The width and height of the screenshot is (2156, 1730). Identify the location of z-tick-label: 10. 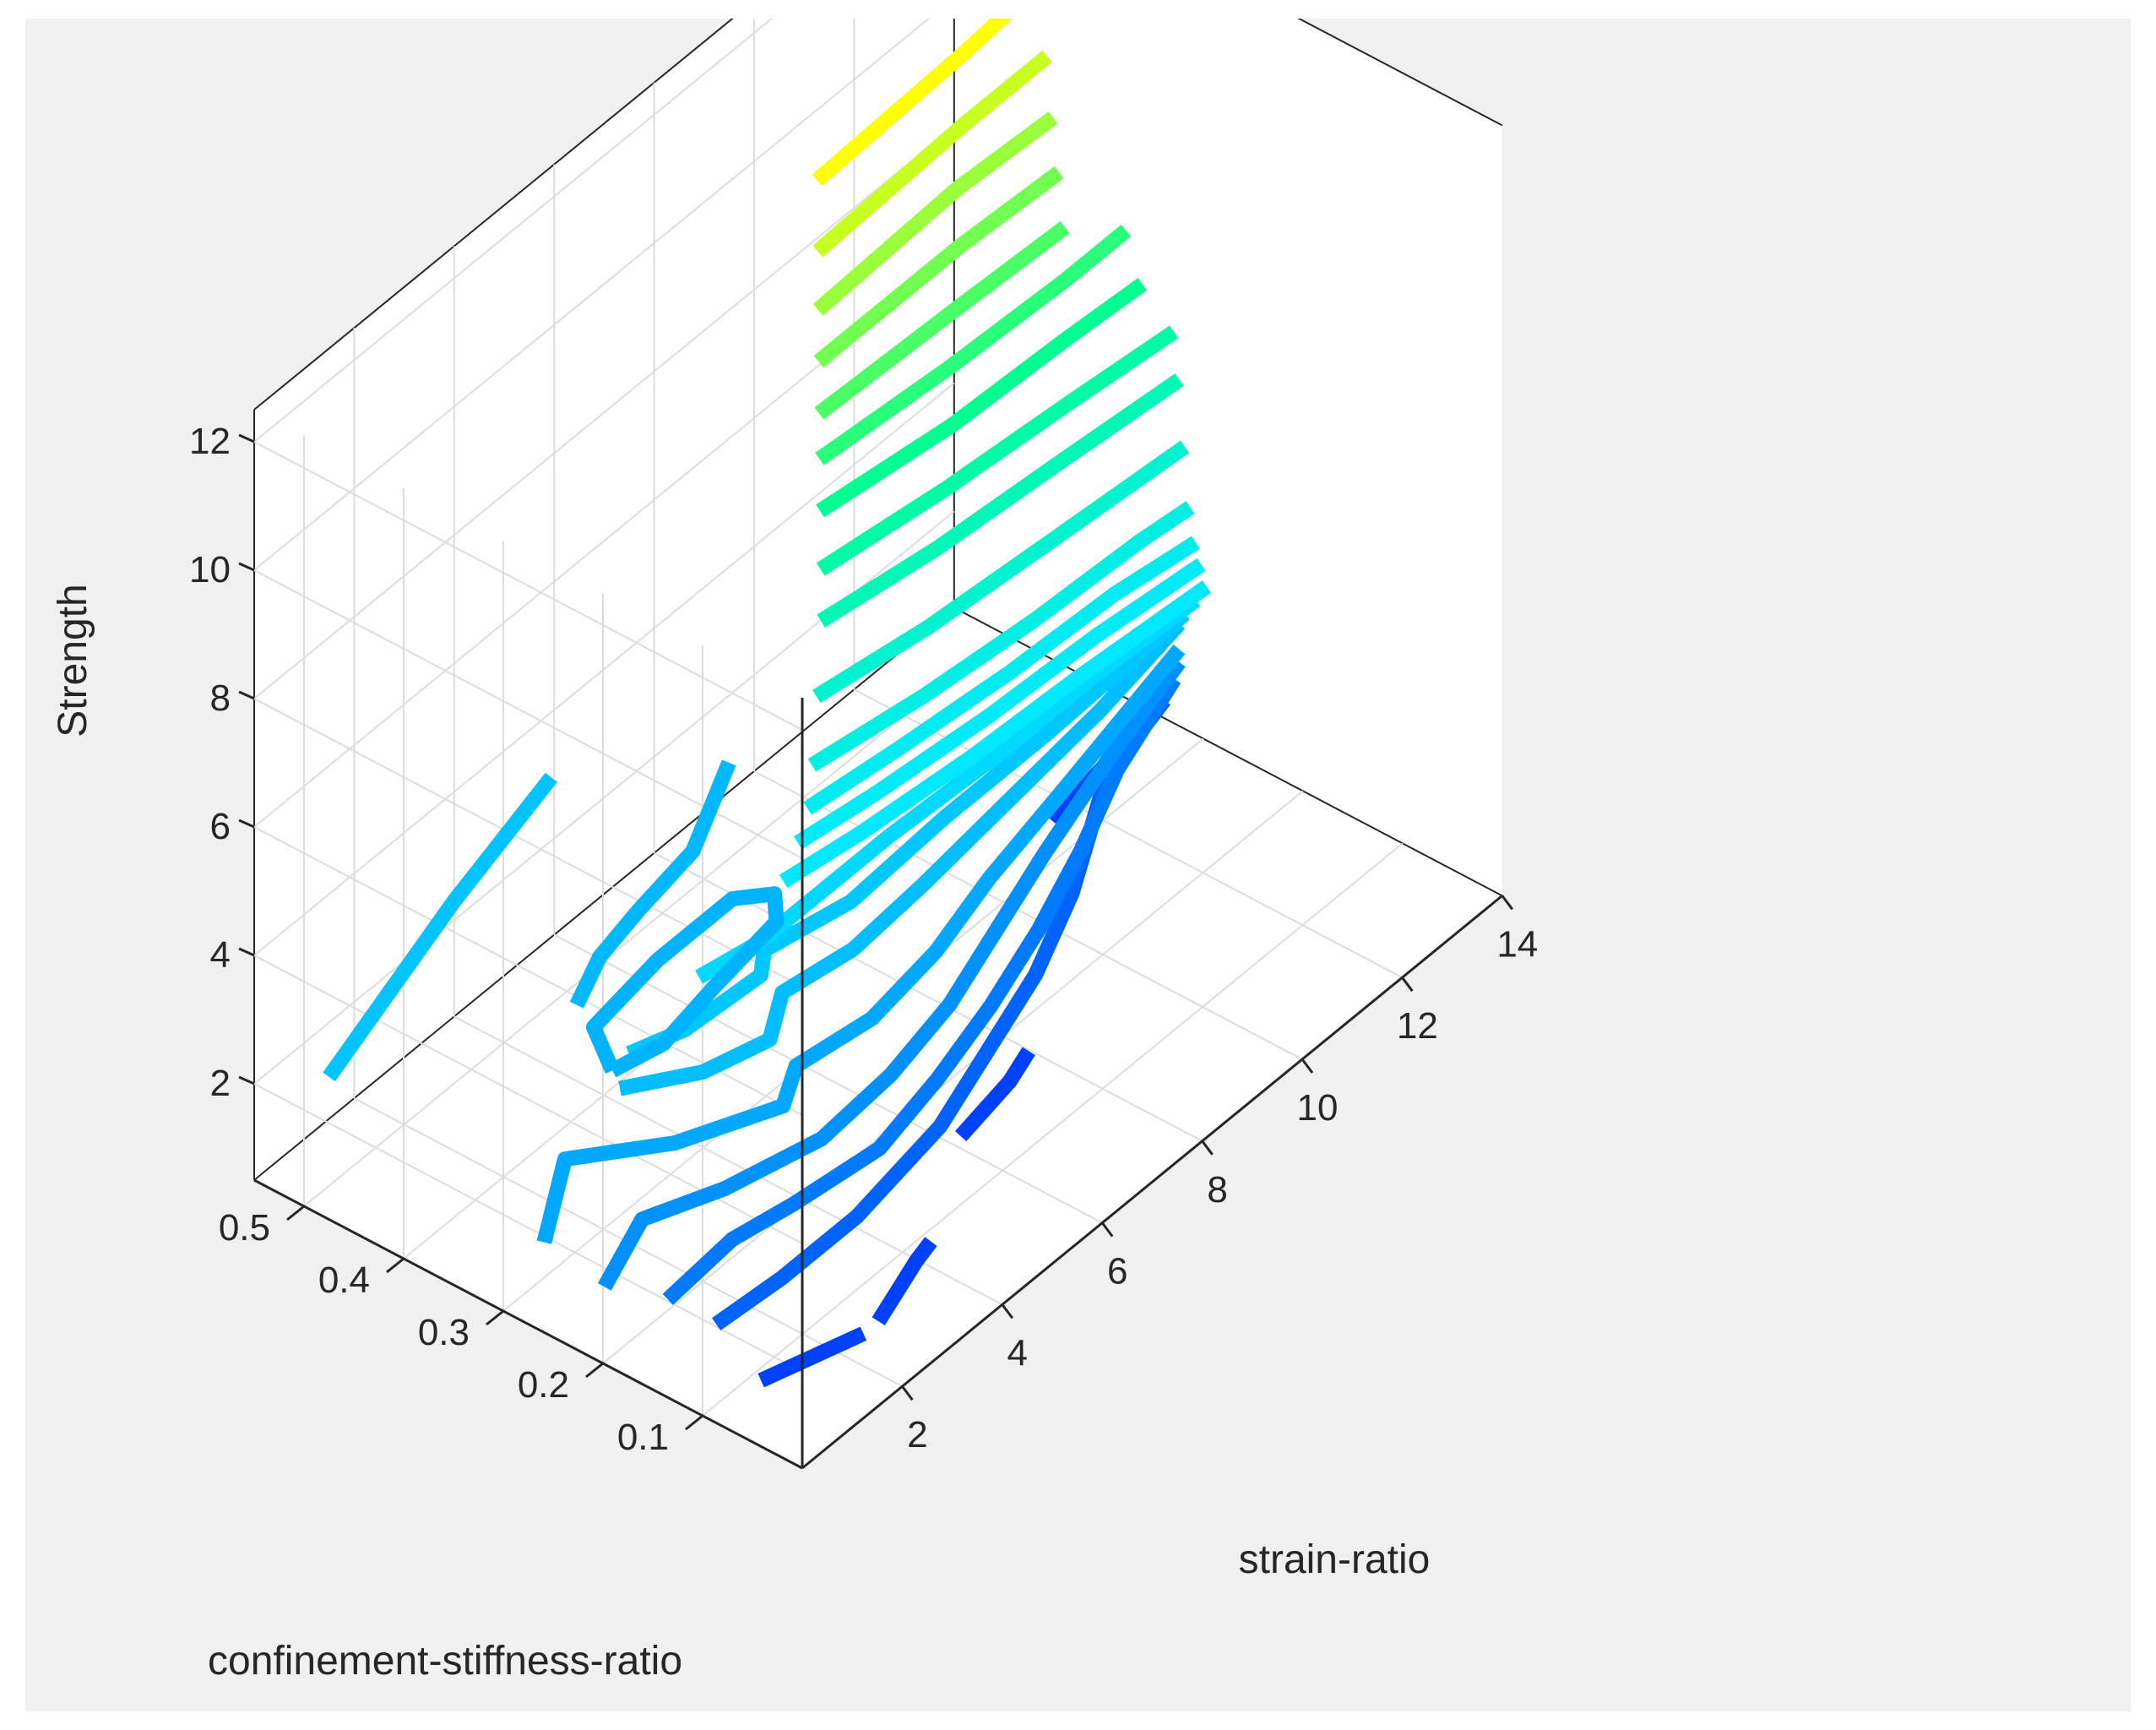
(210, 570).